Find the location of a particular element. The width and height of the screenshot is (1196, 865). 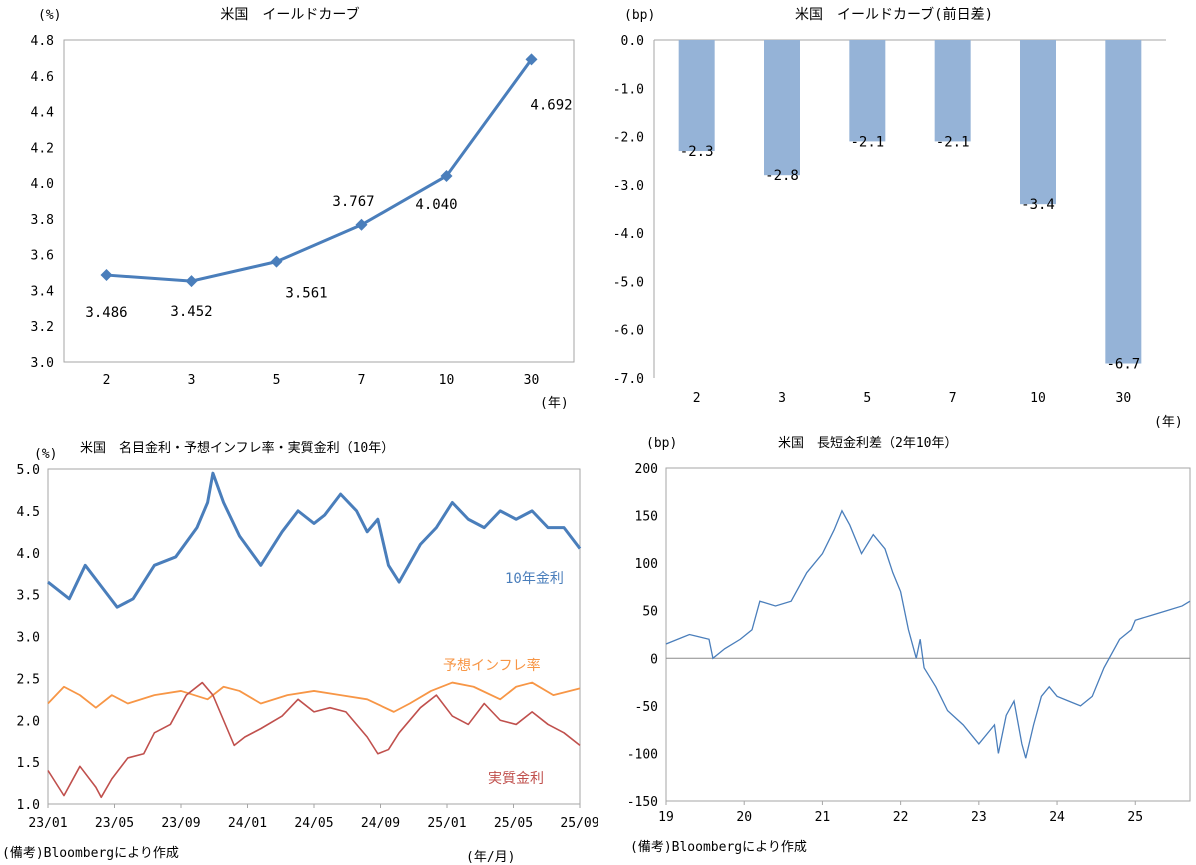

legend-nominal: 10年金利 is located at coordinates (534, 579).